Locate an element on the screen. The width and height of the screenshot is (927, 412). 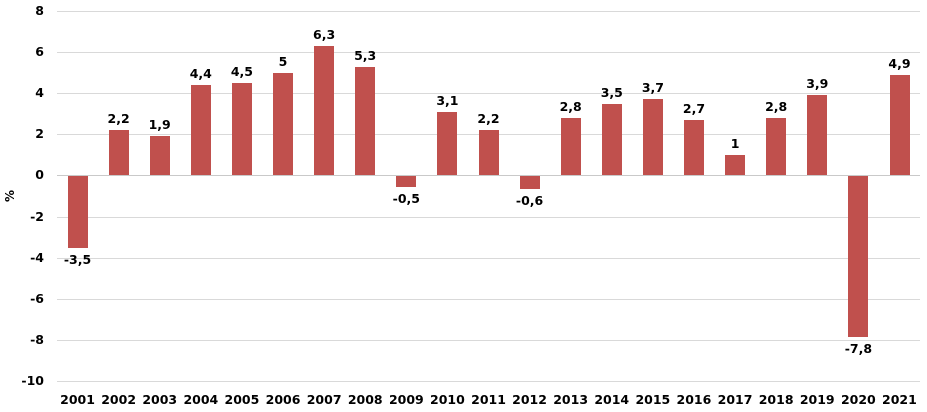
bar-2003 is located at coordinates (159, 156).